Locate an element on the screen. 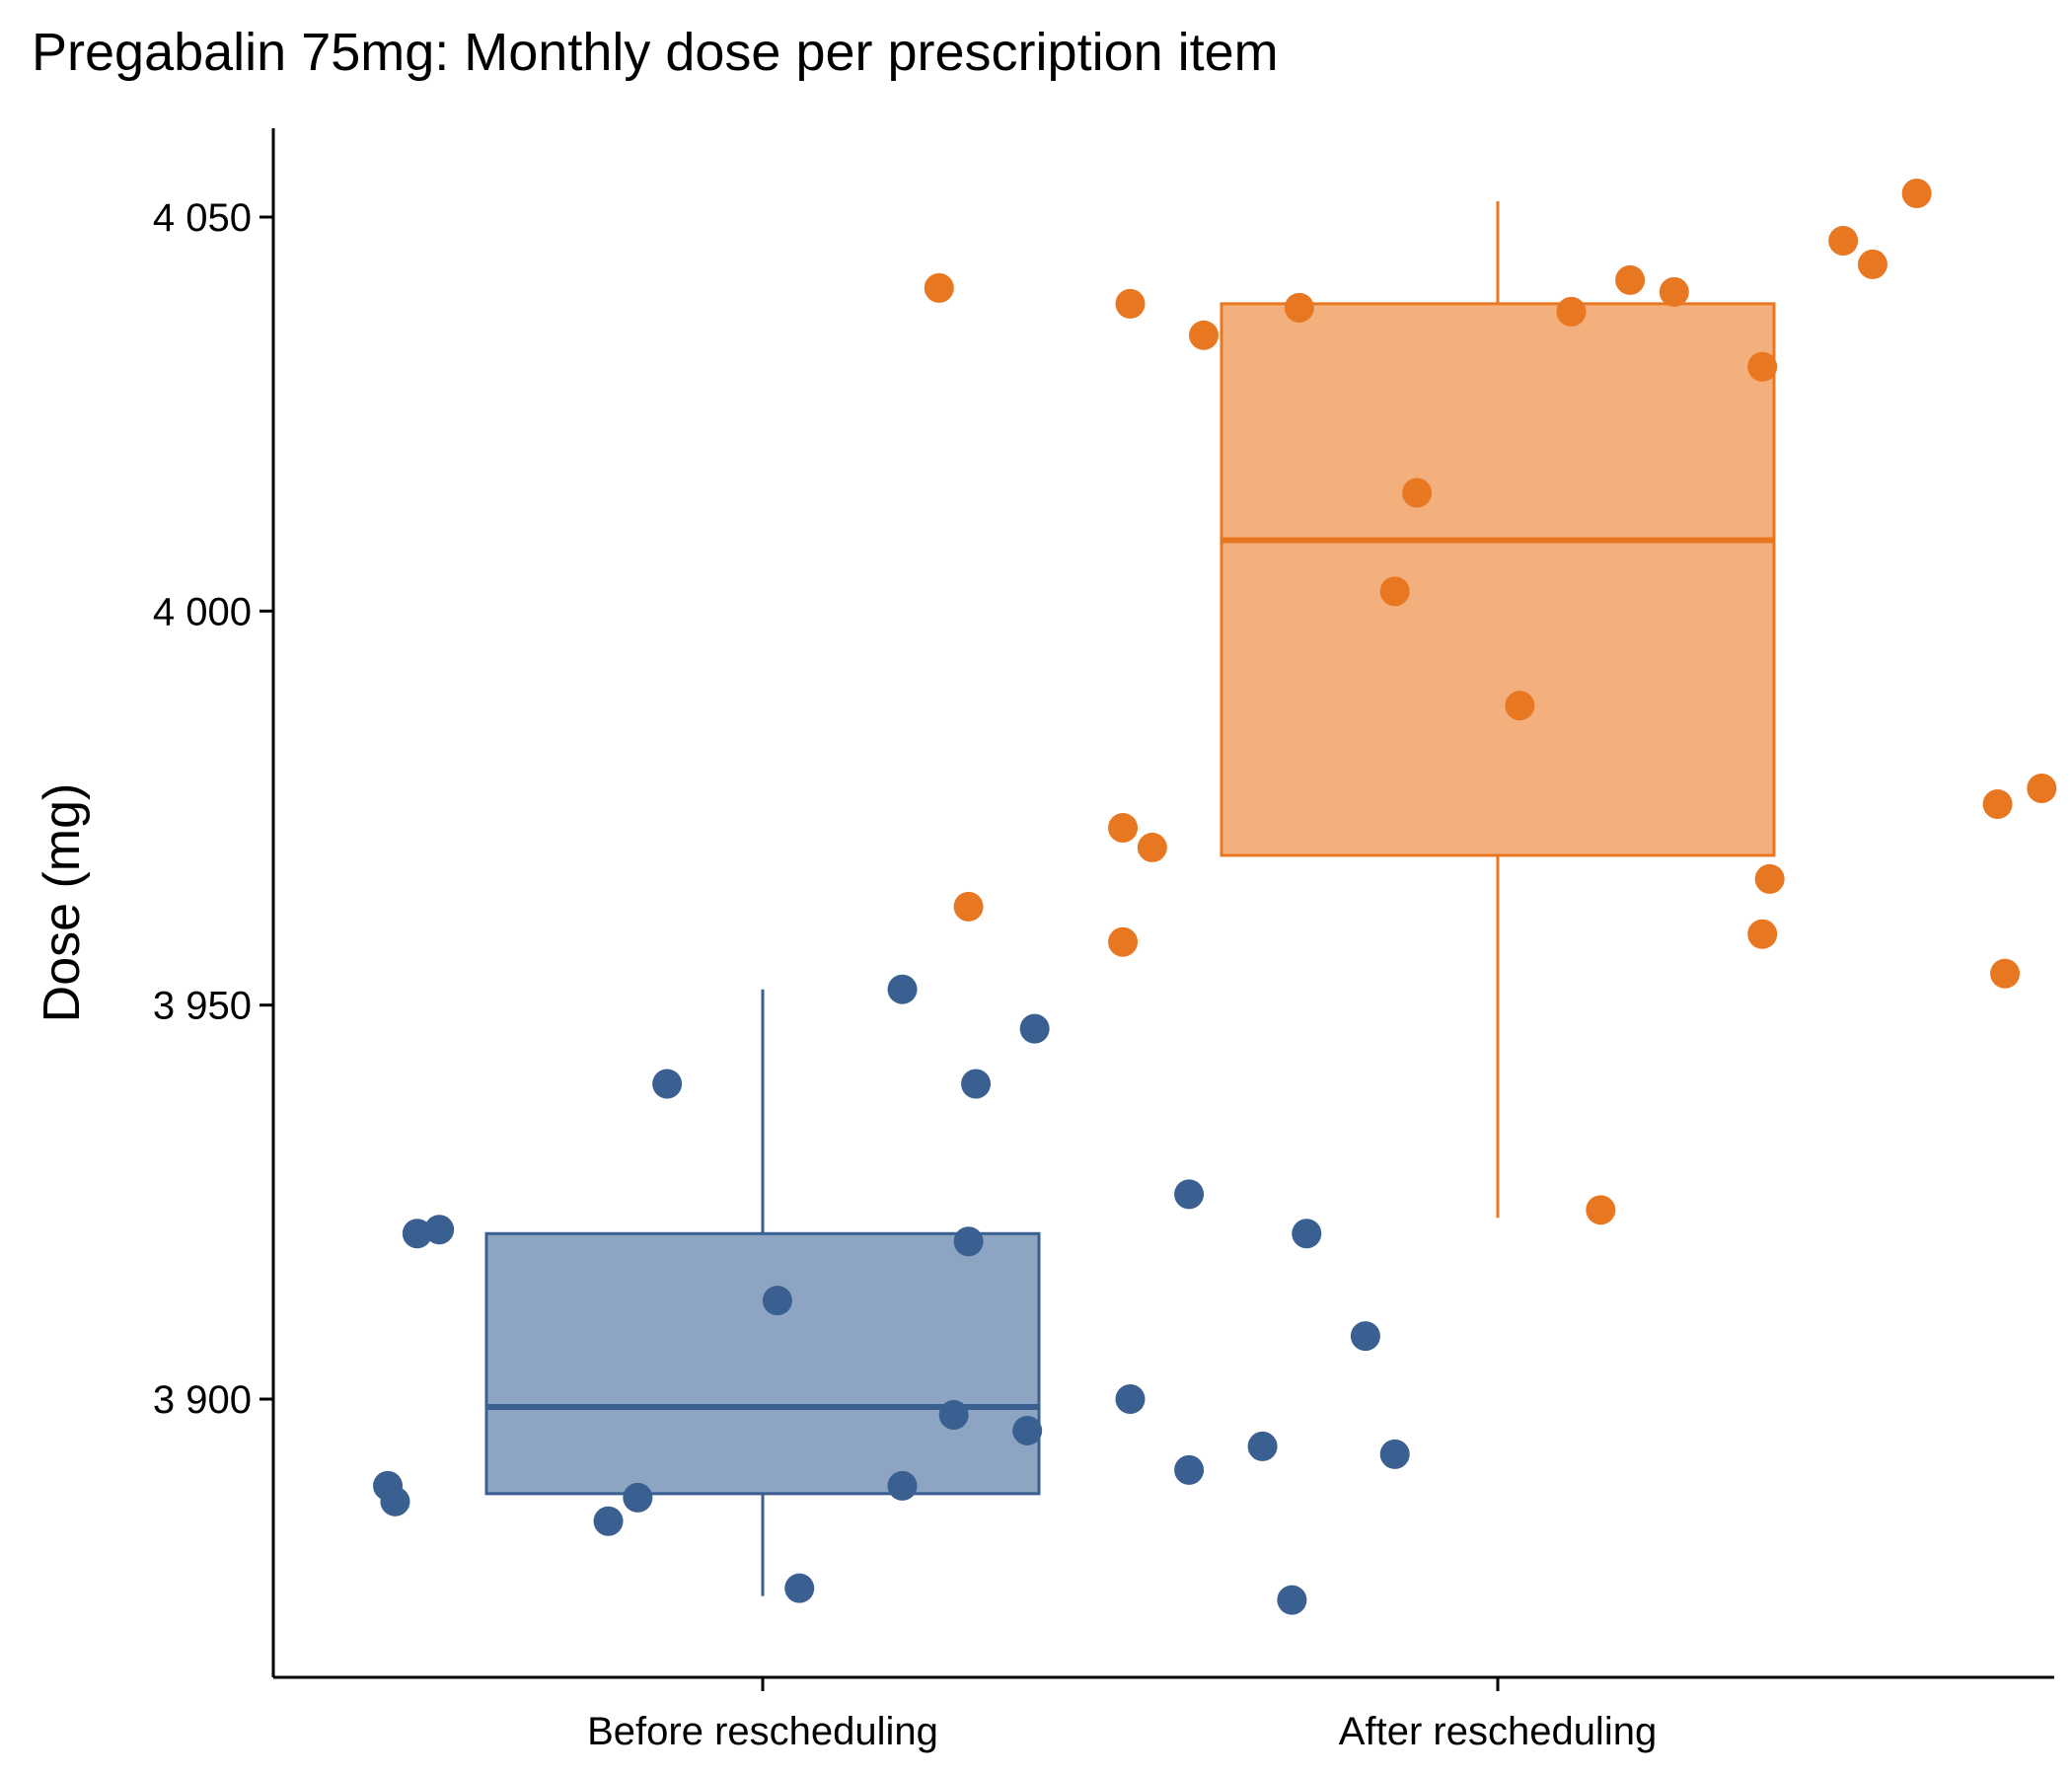 The height and width of the screenshot is (1776, 2072). y-tick-label: 3 950 is located at coordinates (203, 1007).